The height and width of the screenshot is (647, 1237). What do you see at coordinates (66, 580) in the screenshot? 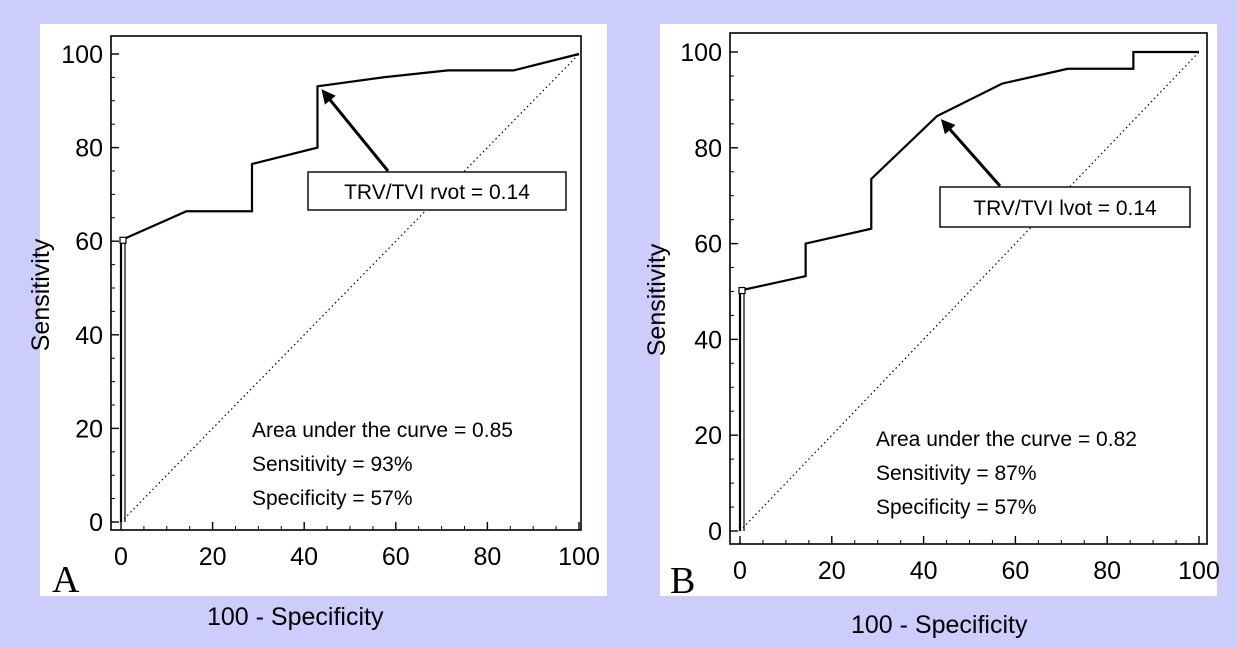
I see `panel-letter-a: A` at bounding box center [66, 580].